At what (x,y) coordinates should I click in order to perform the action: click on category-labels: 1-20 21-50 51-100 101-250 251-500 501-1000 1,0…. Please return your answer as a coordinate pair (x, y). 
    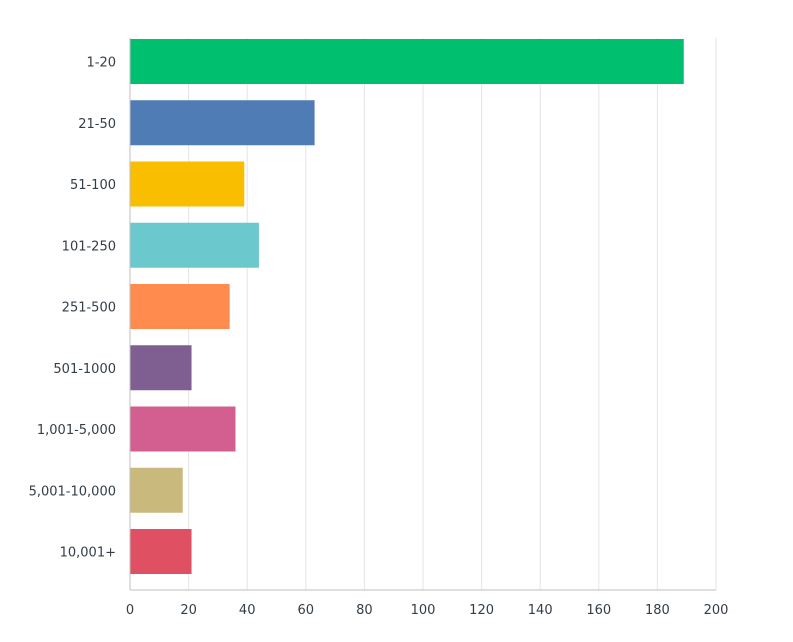
    Looking at the image, I should click on (72, 308).